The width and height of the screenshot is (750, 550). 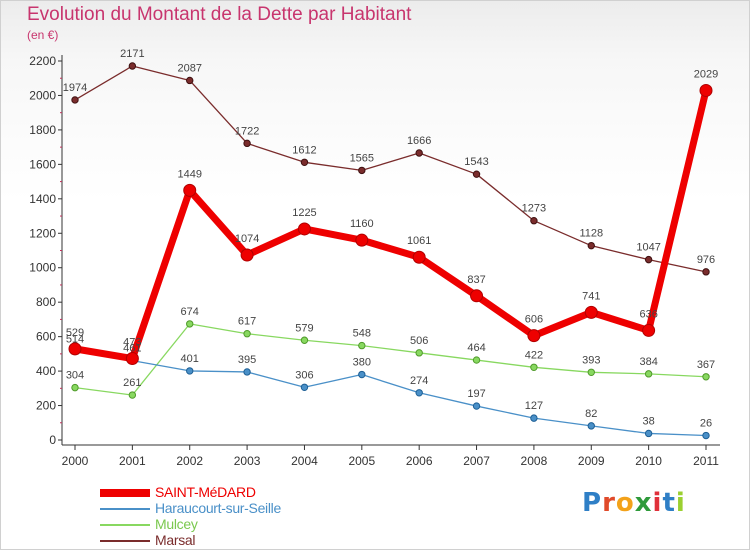 What do you see at coordinates (706, 365) in the screenshot?
I see `data-label: 367` at bounding box center [706, 365].